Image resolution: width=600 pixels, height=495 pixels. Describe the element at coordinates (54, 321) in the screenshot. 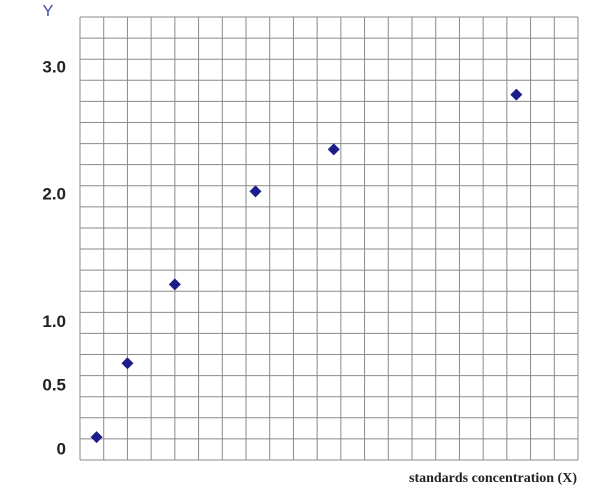

I see `y-tick-label: 1.0` at that location.